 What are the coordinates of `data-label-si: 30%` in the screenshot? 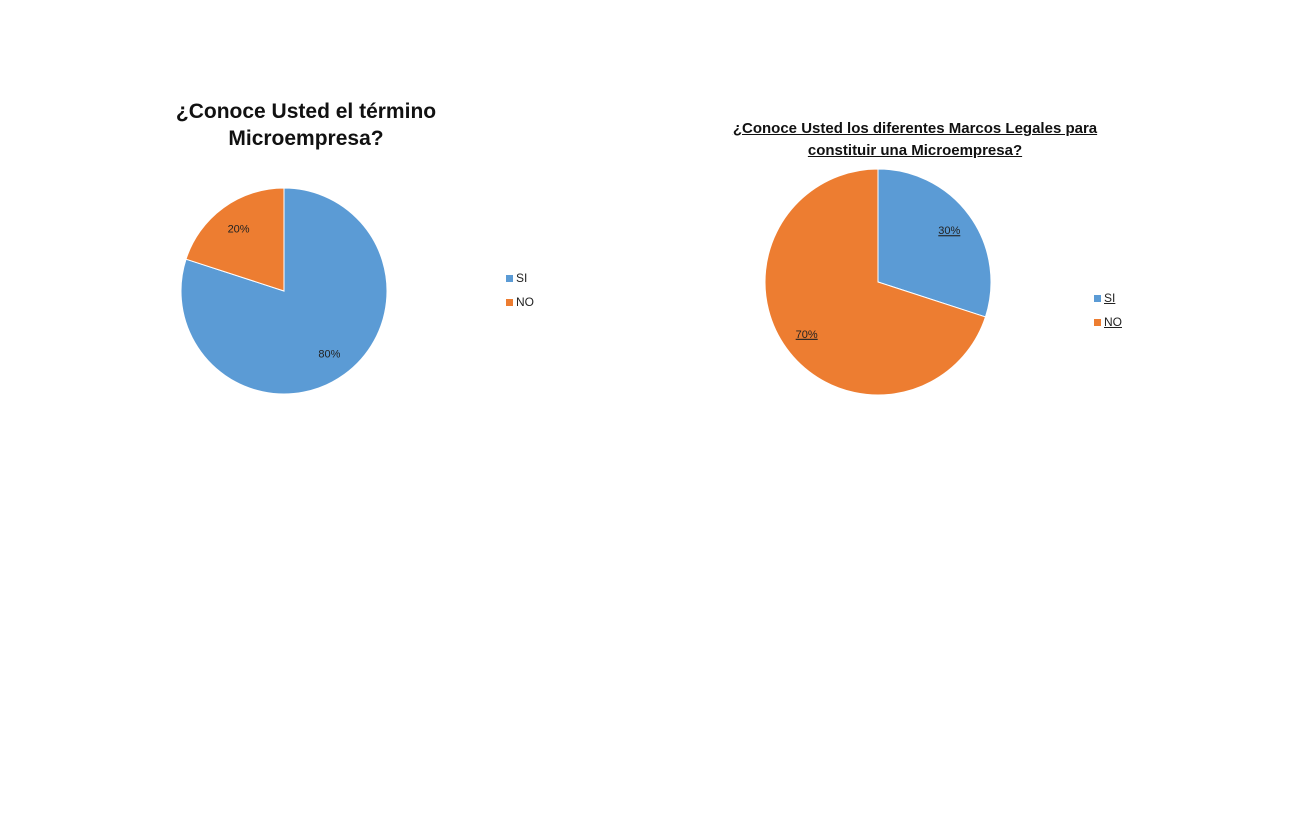 It's located at (949, 231).